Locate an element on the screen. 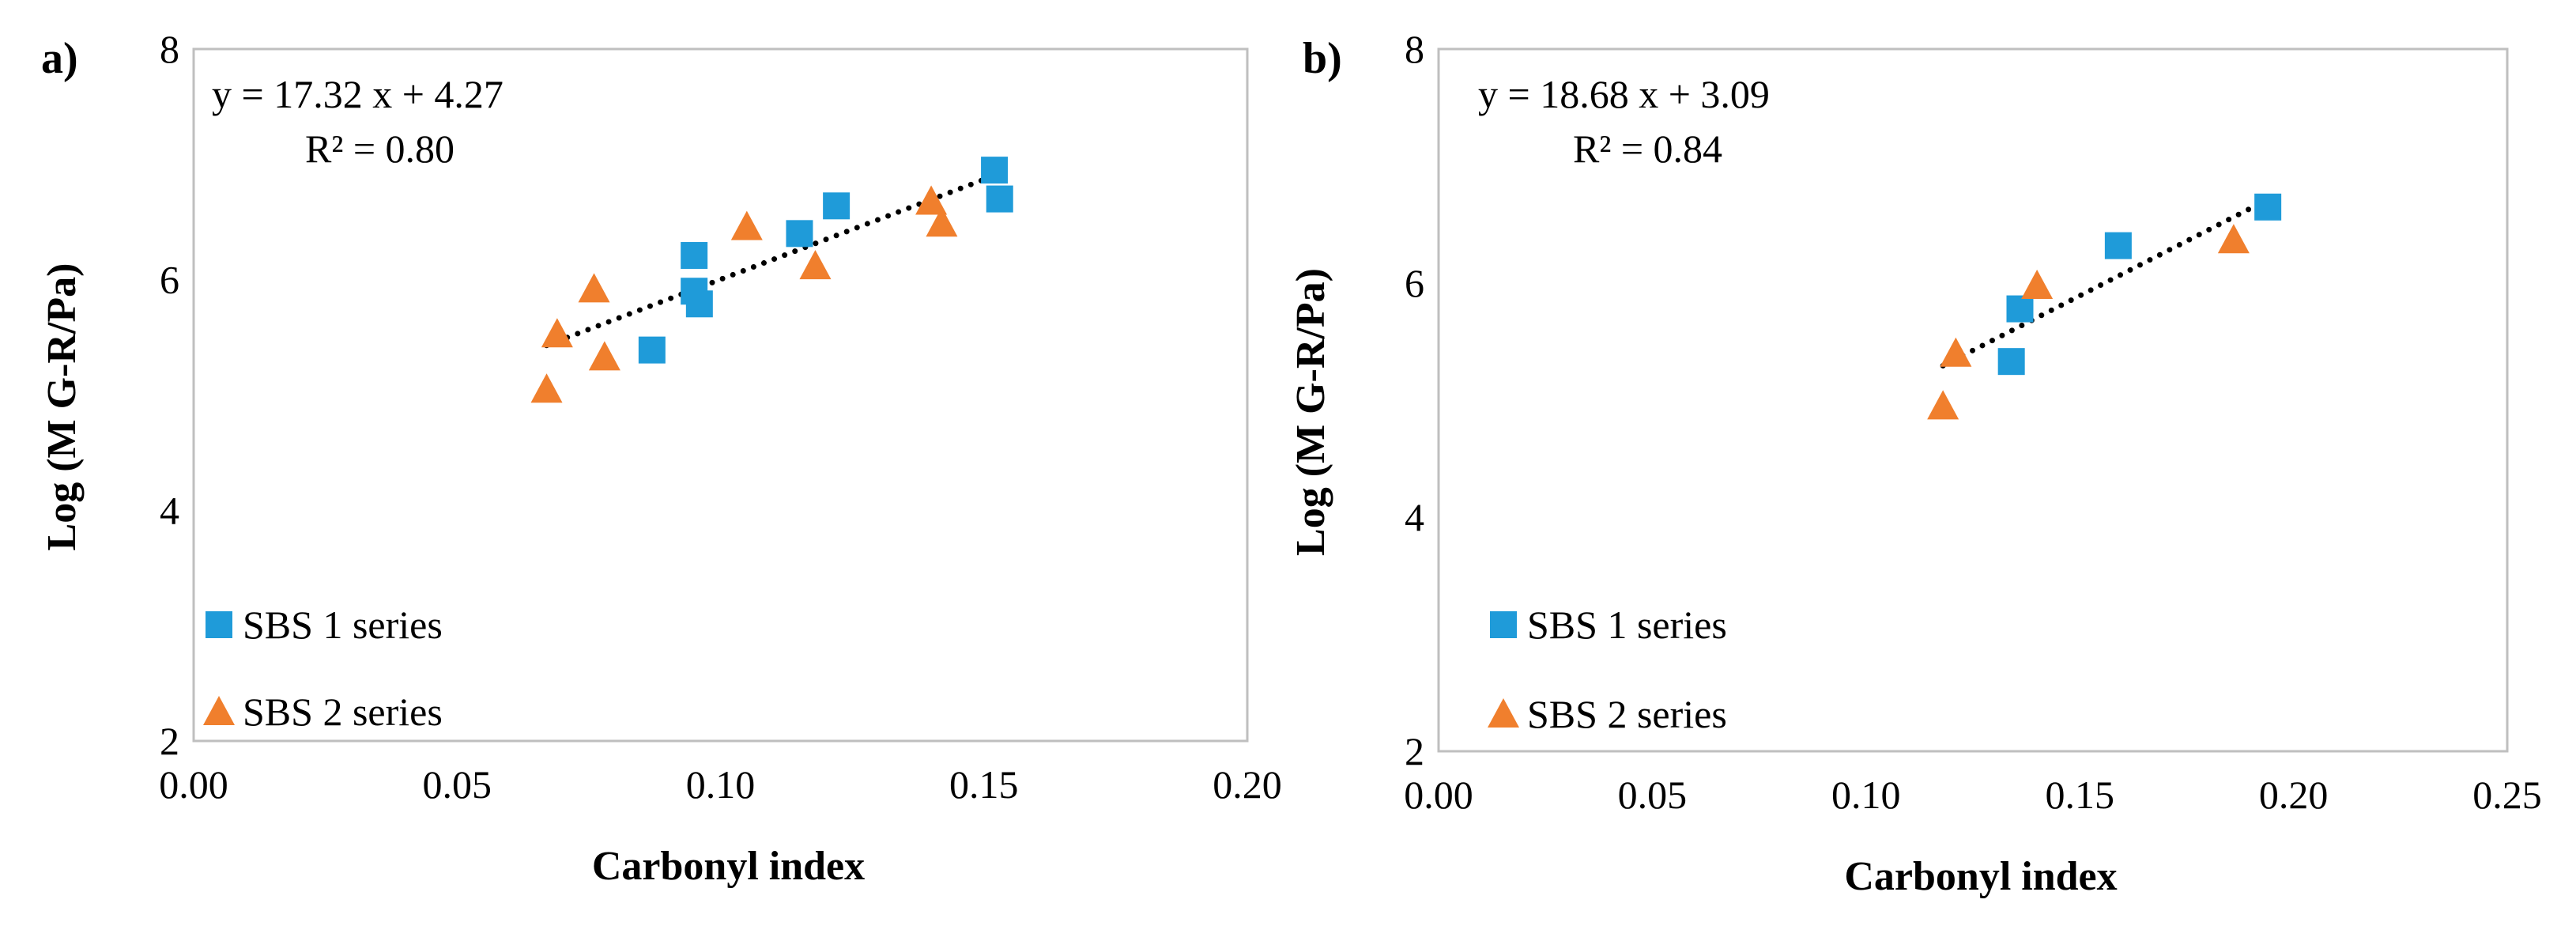 Image resolution: width=2576 pixels, height=926 pixels. r-squared: R² = 0.80 is located at coordinates (379, 149).